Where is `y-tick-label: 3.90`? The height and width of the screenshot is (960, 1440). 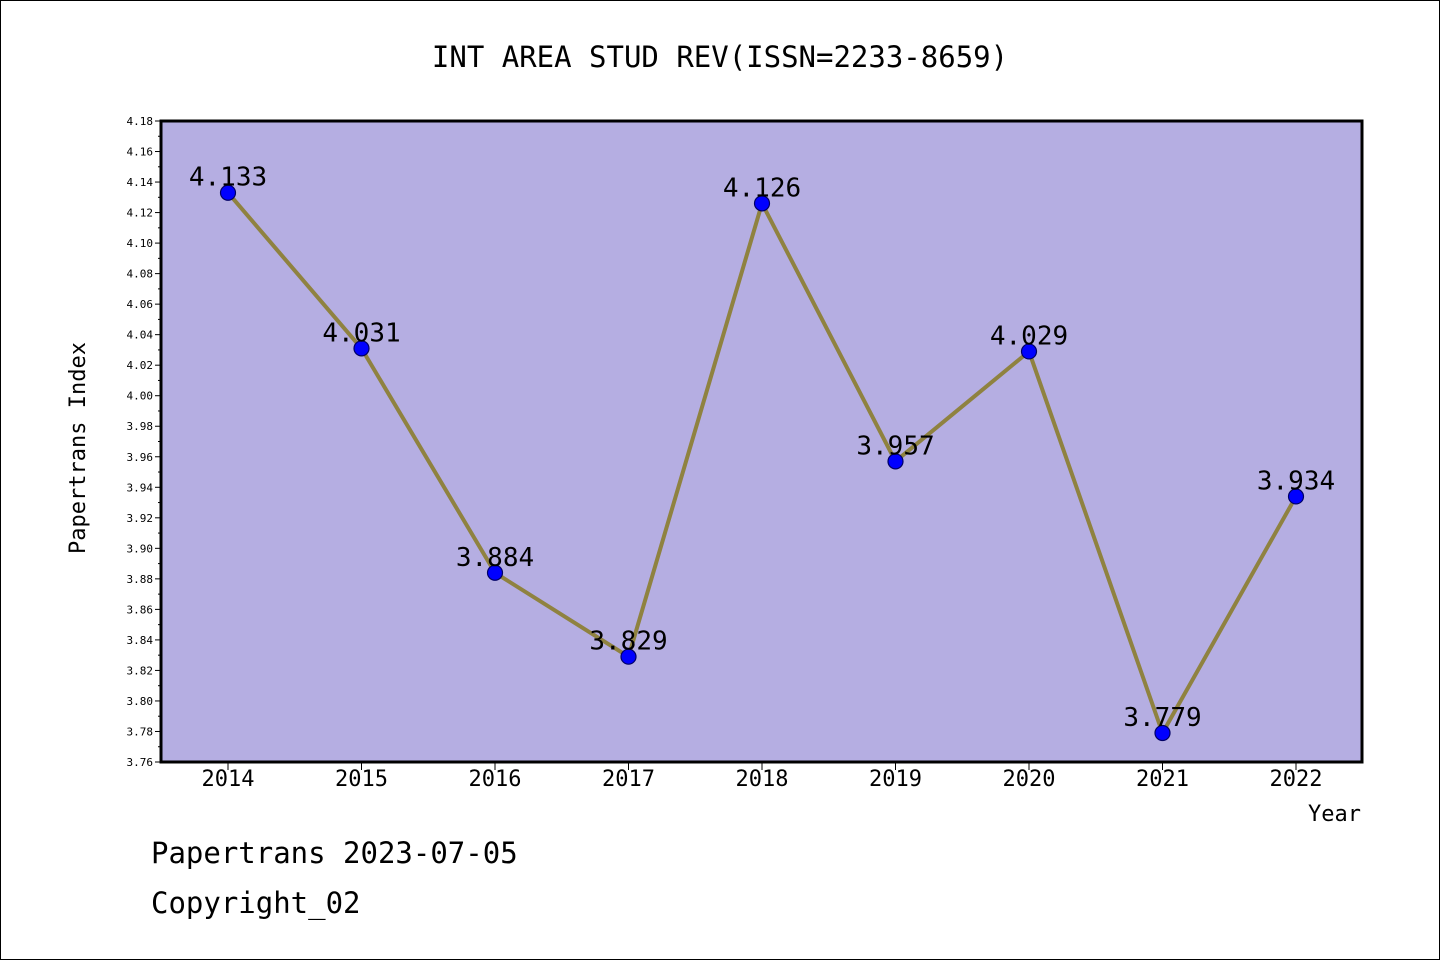 y-tick-label: 3.90 is located at coordinates (140, 548).